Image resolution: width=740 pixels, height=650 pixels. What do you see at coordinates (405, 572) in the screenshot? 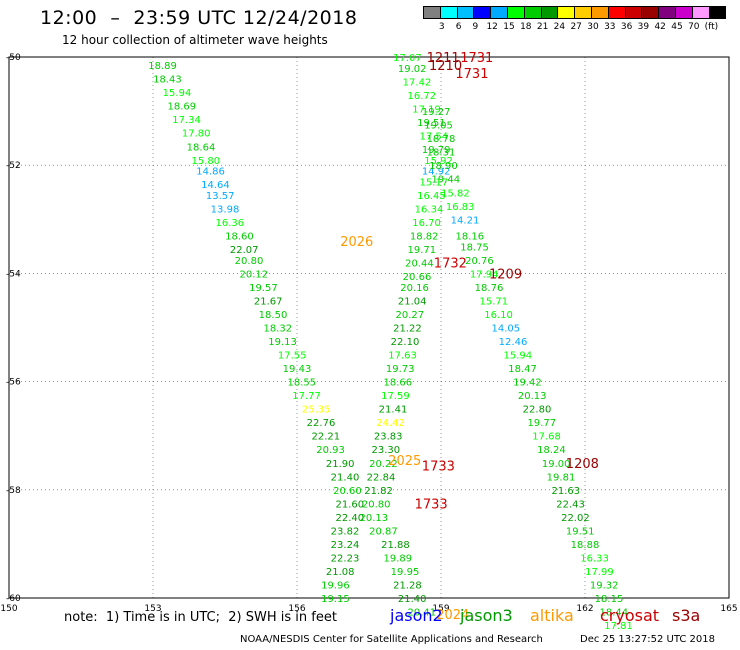
I see `swh-value: 19.95` at bounding box center [405, 572].